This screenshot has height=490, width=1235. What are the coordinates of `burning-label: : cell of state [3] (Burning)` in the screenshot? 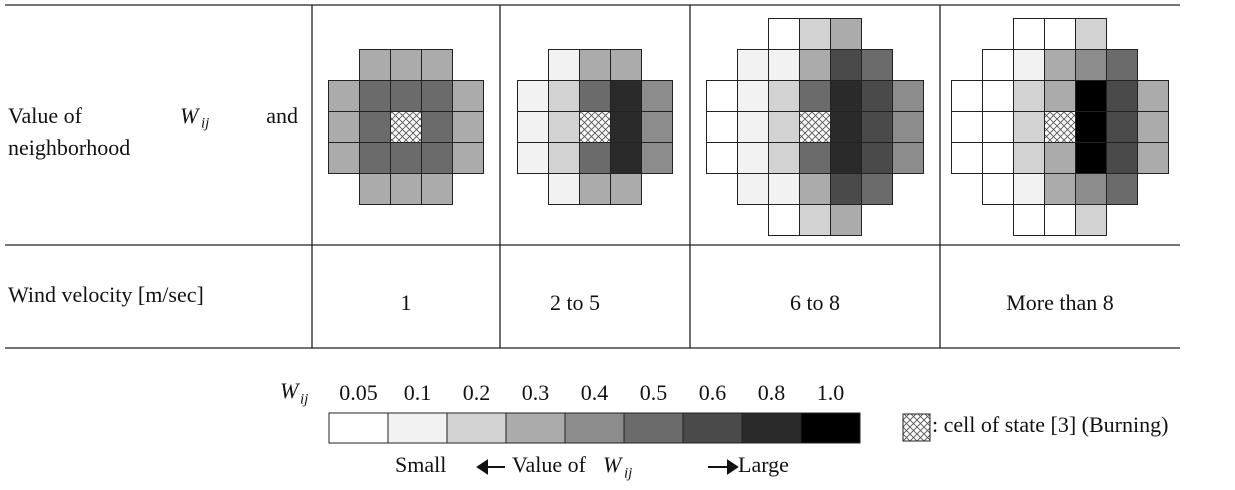 It's located at (1050, 424).